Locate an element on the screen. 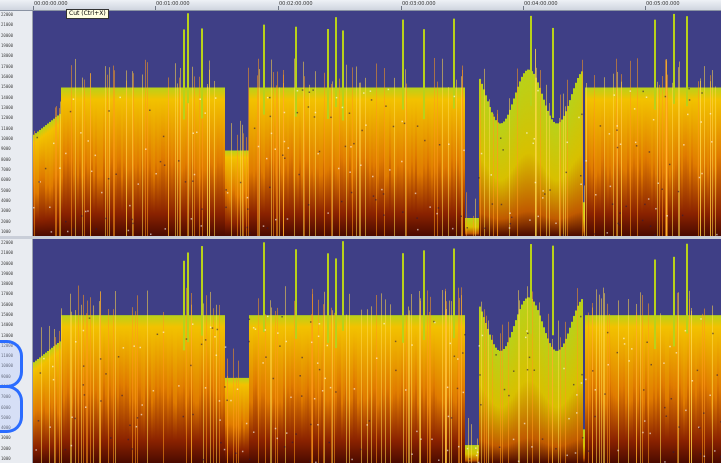  frequency-label: 13000 is located at coordinates (7, 335).